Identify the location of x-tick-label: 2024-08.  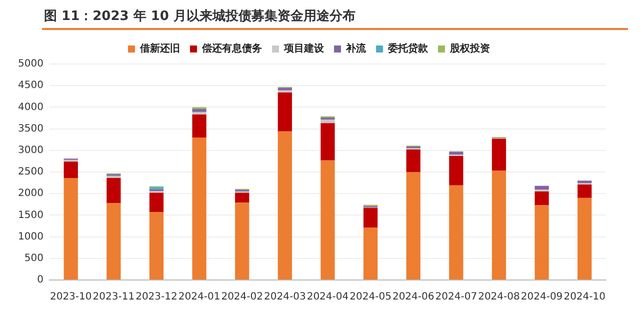
(499, 297).